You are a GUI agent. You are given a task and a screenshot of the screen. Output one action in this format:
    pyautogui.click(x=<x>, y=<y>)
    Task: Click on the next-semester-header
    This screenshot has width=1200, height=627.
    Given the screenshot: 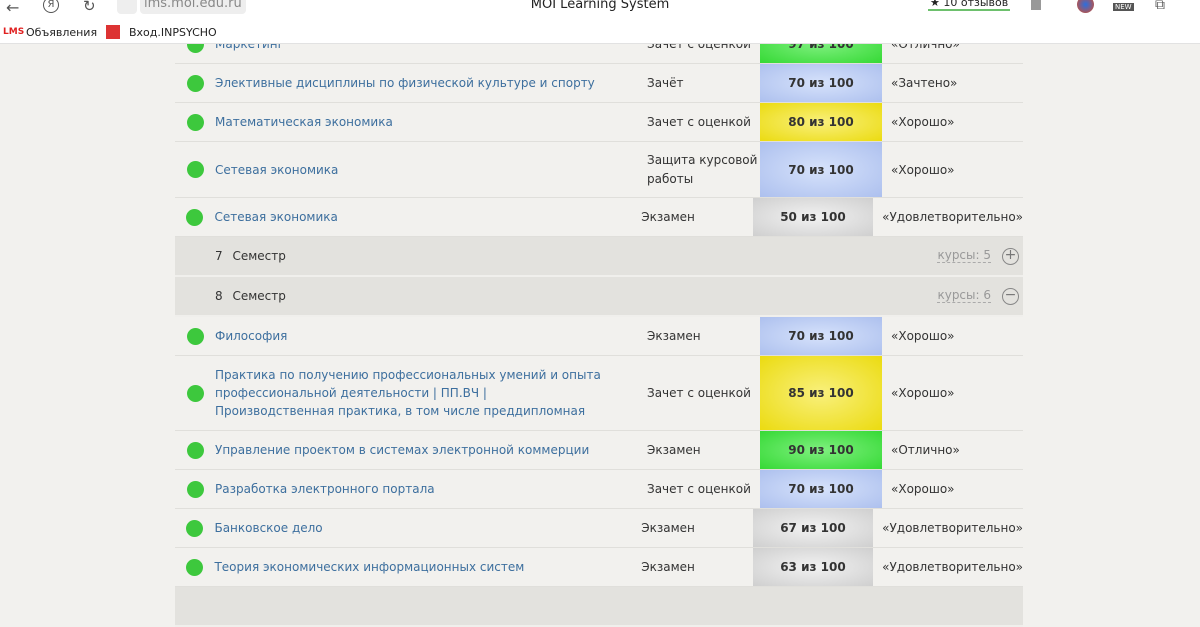 What is the action you would take?
    pyautogui.click(x=599, y=607)
    